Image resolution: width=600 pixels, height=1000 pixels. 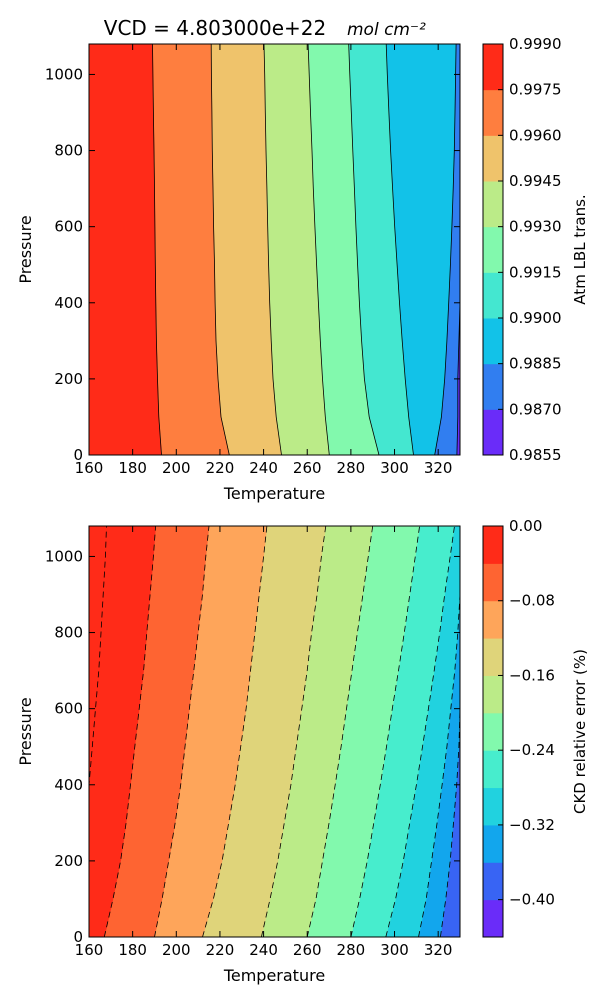 What do you see at coordinates (386, 30) in the screenshot?
I see `top-chart-title-unit: mol cm⁻²` at bounding box center [386, 30].